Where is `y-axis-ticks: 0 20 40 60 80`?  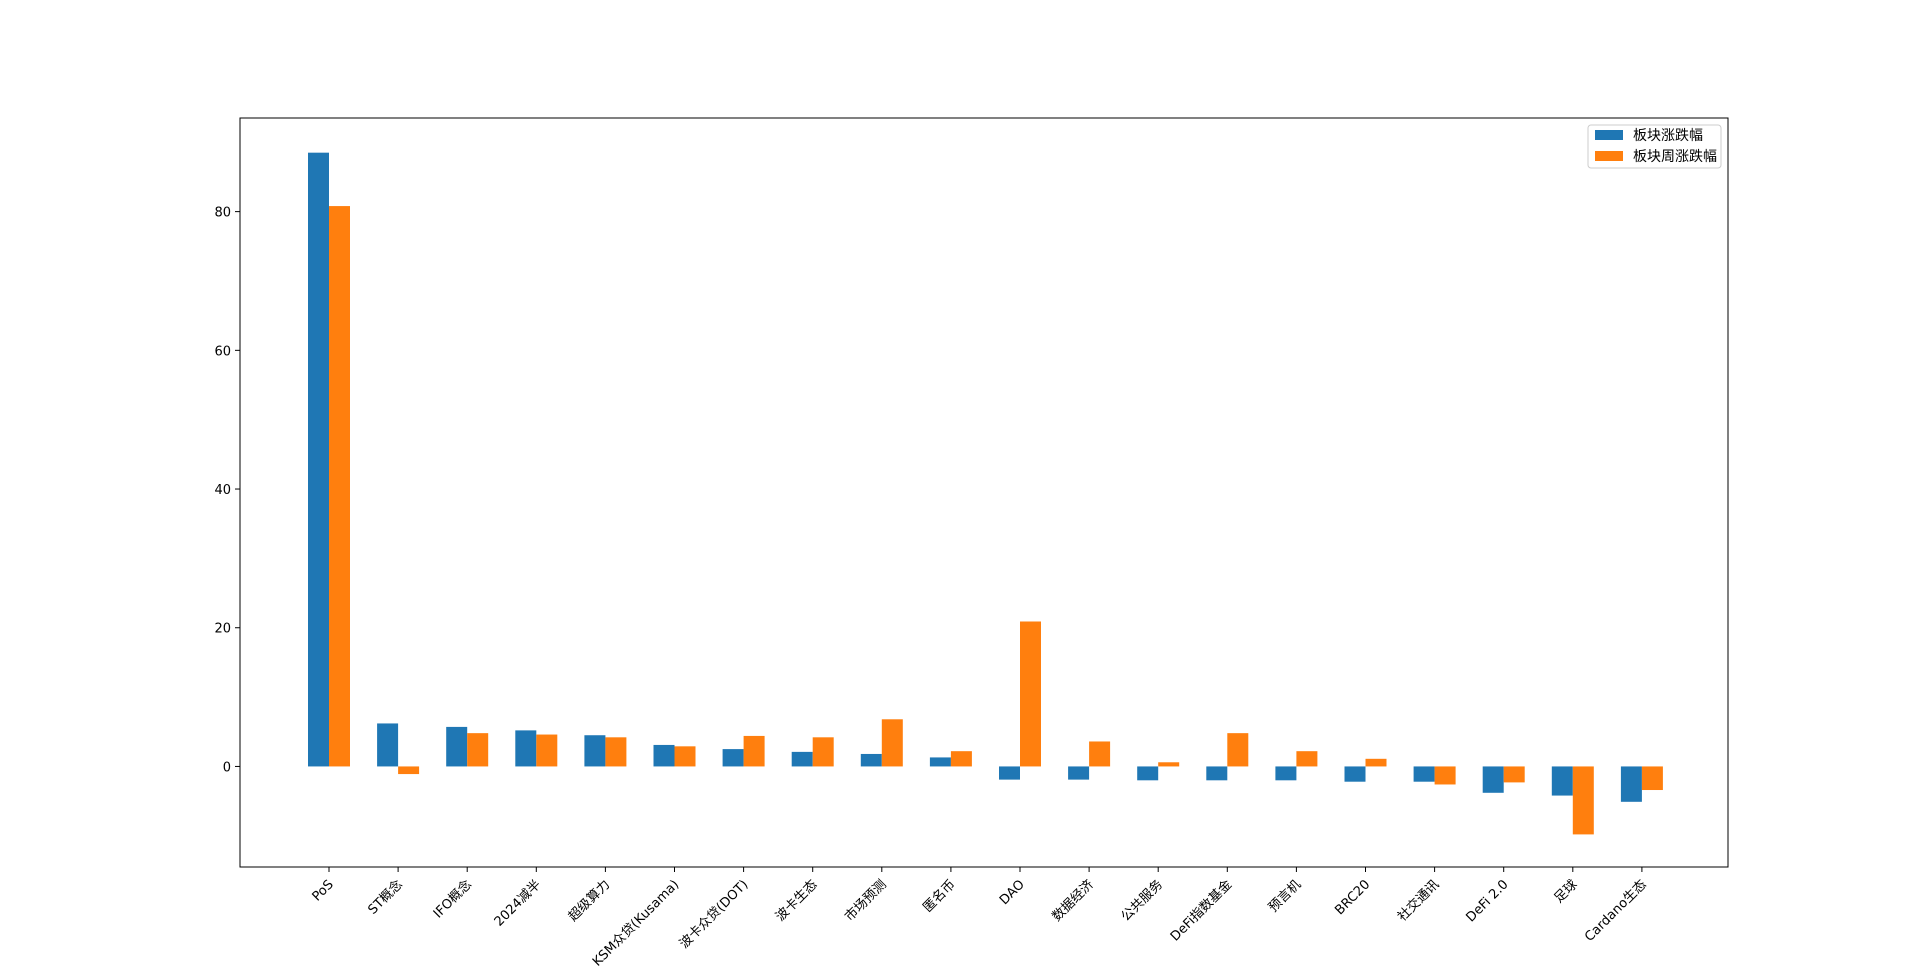
y-axis-ticks: 0 20 40 60 80 is located at coordinates (227, 490).